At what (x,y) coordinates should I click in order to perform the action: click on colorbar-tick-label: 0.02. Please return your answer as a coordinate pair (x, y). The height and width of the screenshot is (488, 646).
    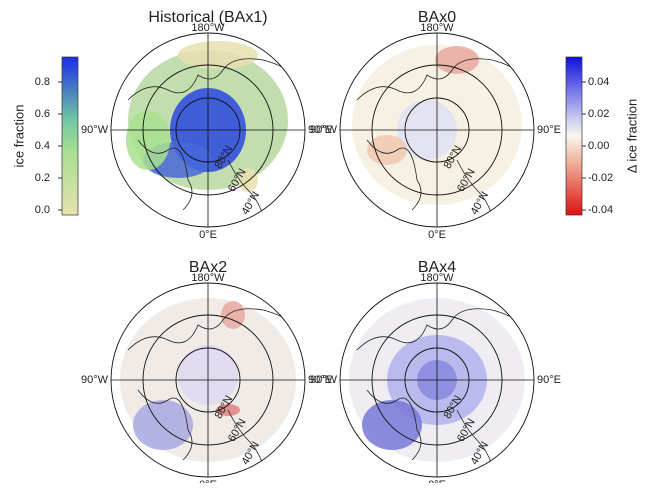
    Looking at the image, I should click on (598, 114).